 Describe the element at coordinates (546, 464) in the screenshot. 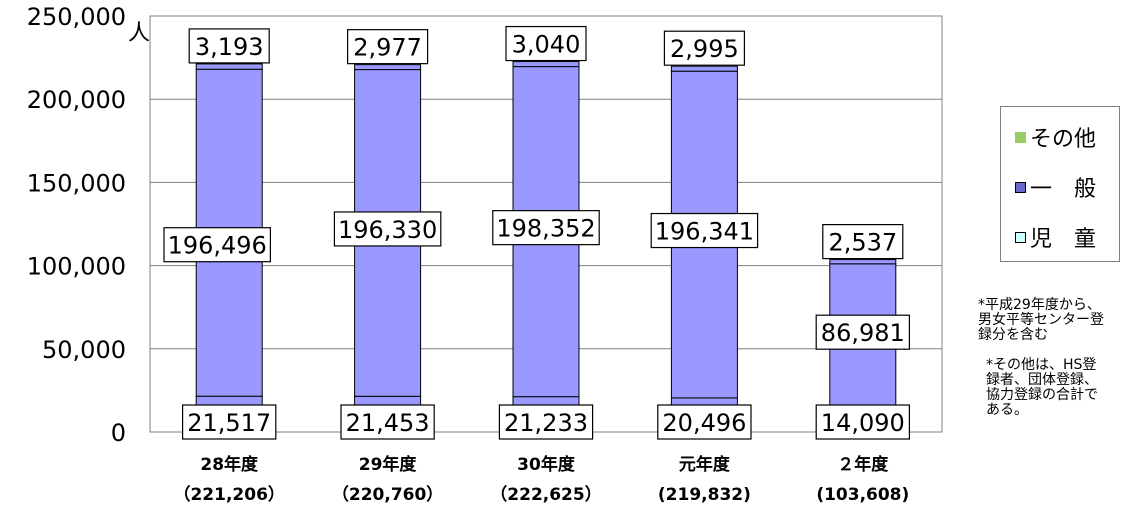

I see `x-tick-label-2: 30年度` at that location.